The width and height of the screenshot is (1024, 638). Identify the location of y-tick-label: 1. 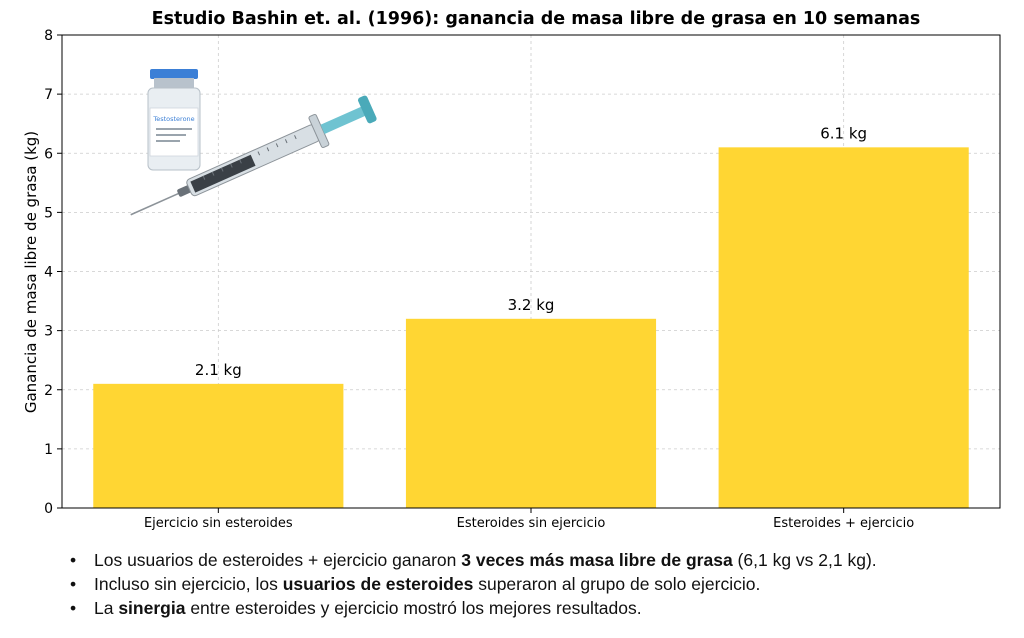
(48, 450).